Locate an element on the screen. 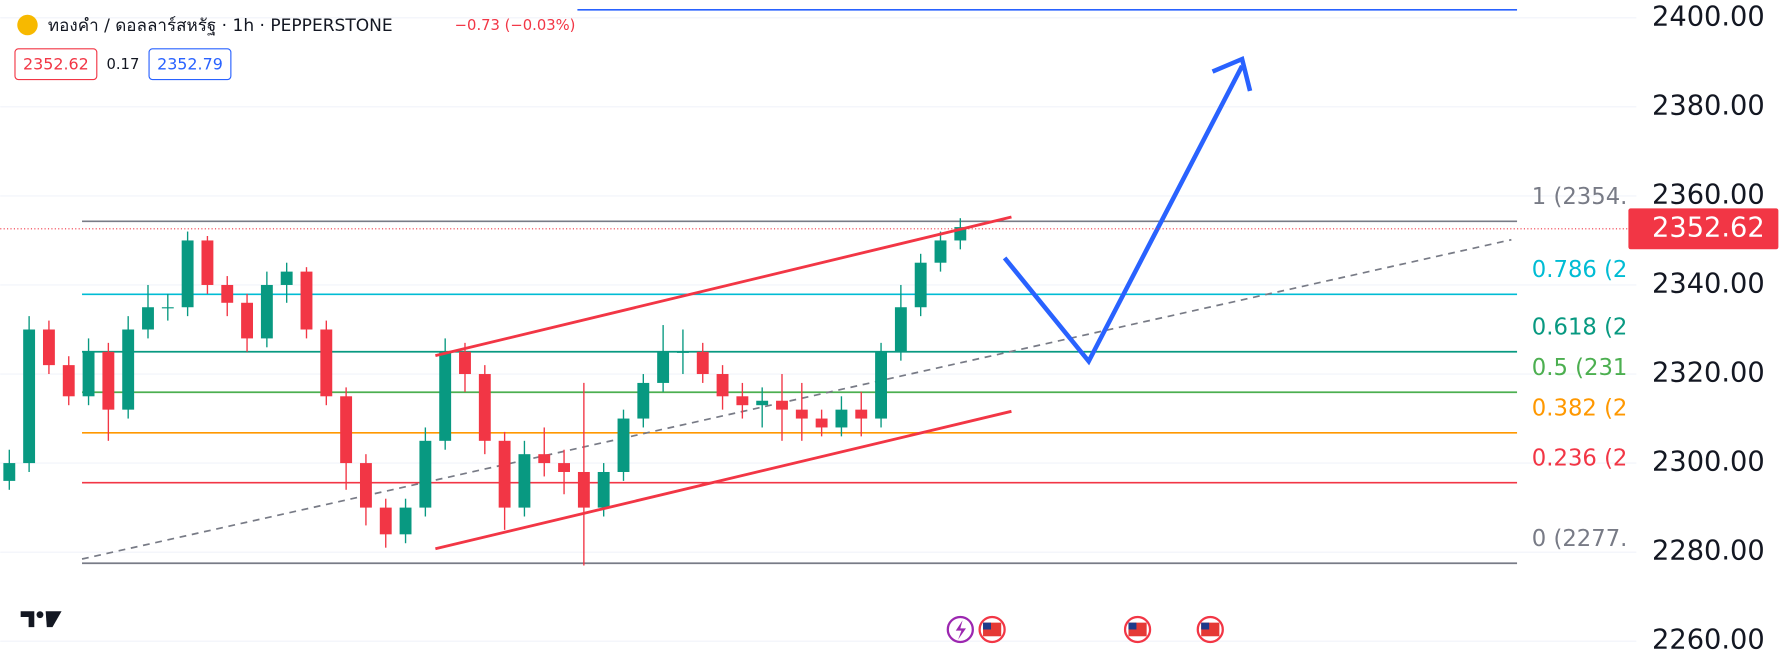 The height and width of the screenshot is (659, 1782). y-tick-label: 2280.00 is located at coordinates (1708, 551).